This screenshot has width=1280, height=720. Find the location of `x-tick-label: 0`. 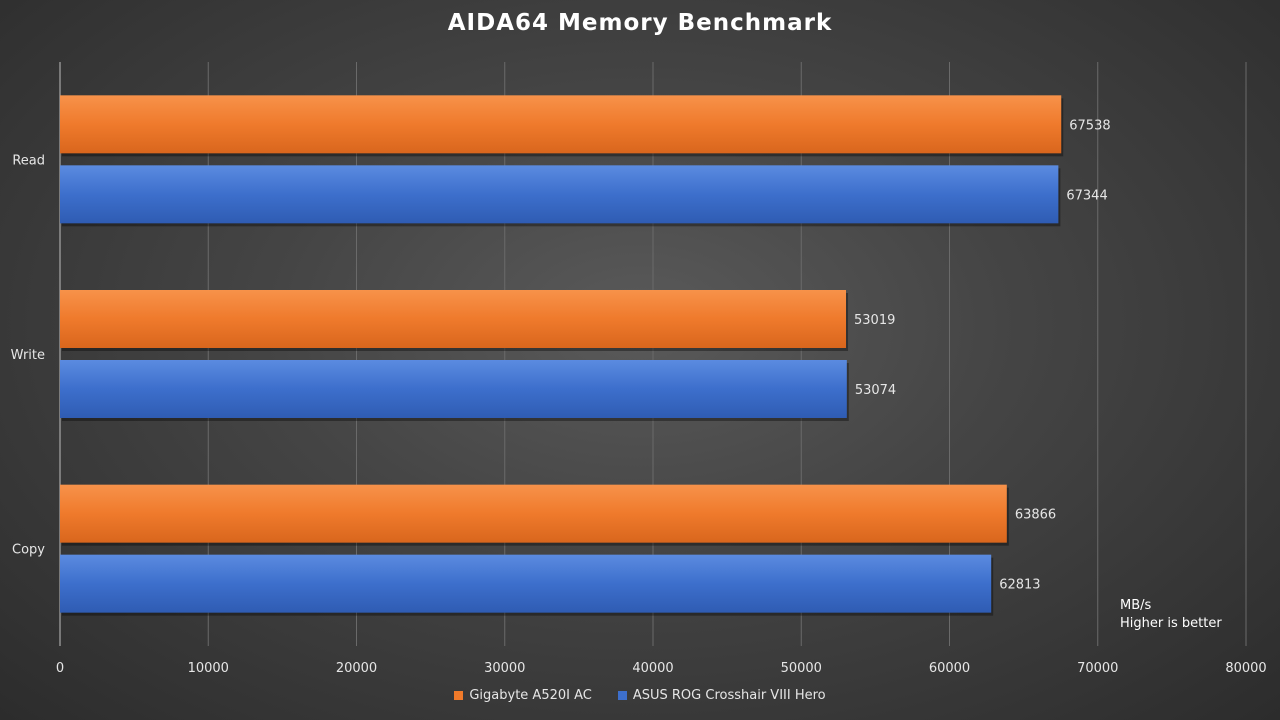

x-tick-label: 0 is located at coordinates (60, 668).